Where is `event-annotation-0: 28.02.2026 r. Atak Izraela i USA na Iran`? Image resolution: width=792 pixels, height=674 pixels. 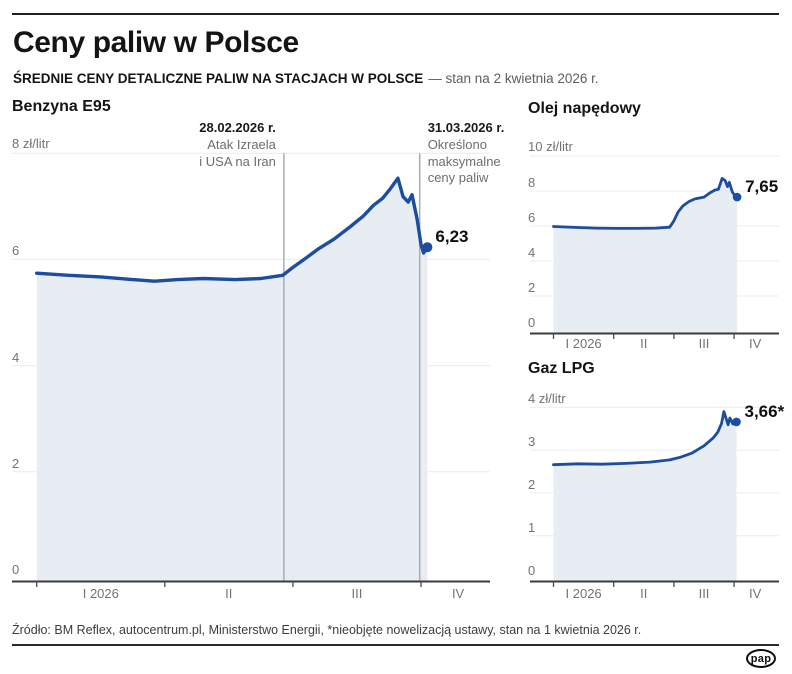
event-annotation-0: 28.02.2026 r. Atak Izraela i USA na Iran is located at coordinates (237, 145).